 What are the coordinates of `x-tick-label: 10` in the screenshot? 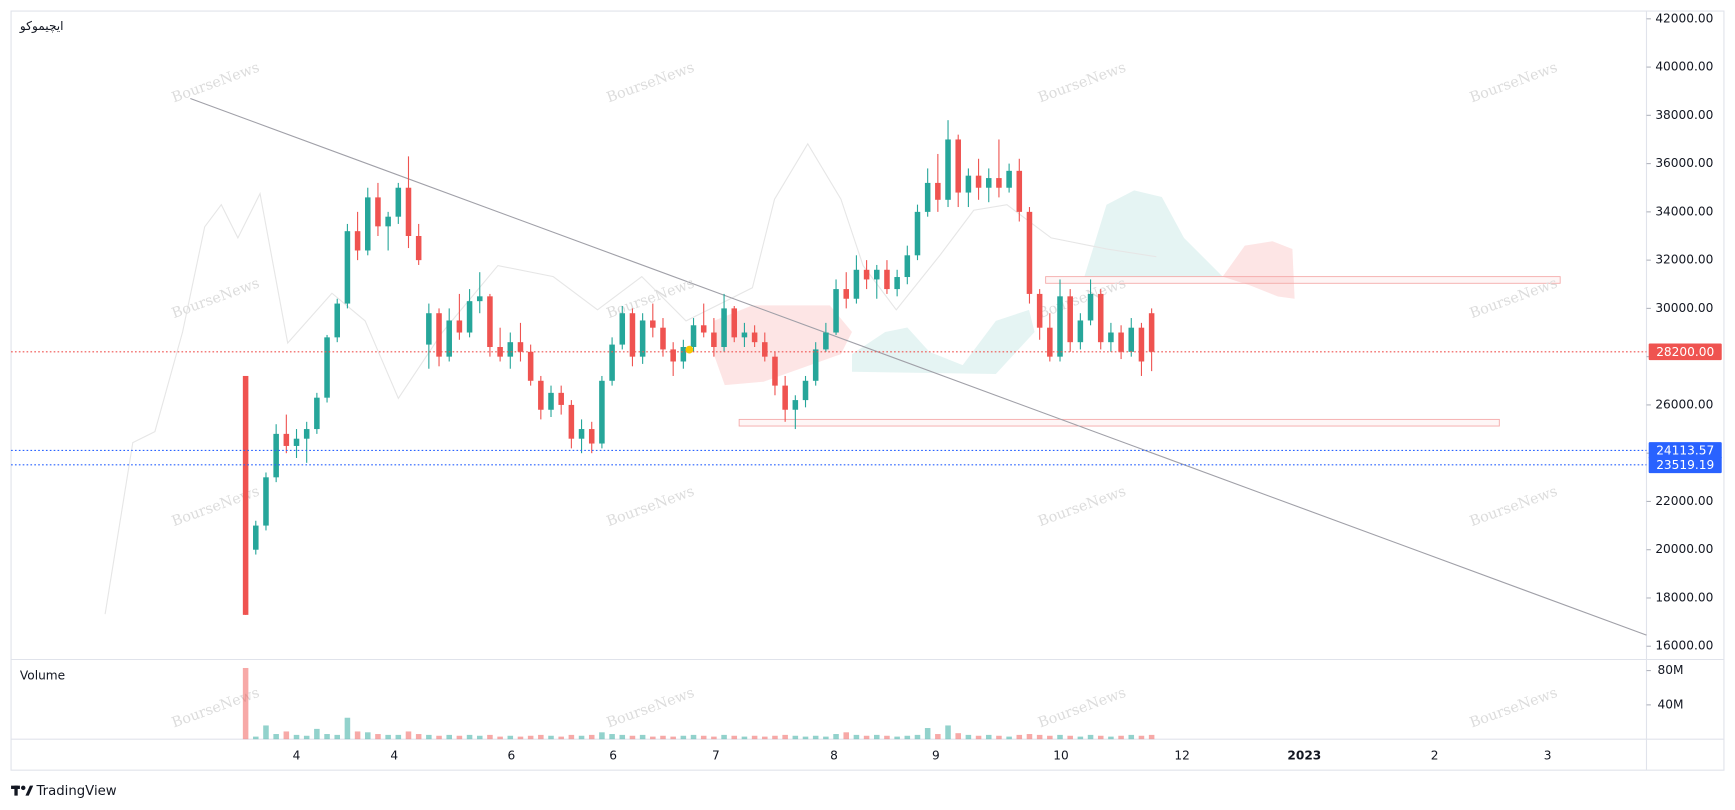 It's located at (1060, 755).